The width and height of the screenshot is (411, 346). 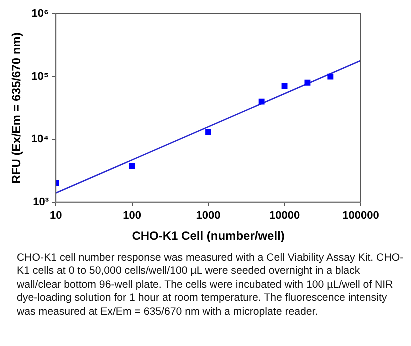 I want to click on x-tick-label: 100000, so click(x=361, y=216).